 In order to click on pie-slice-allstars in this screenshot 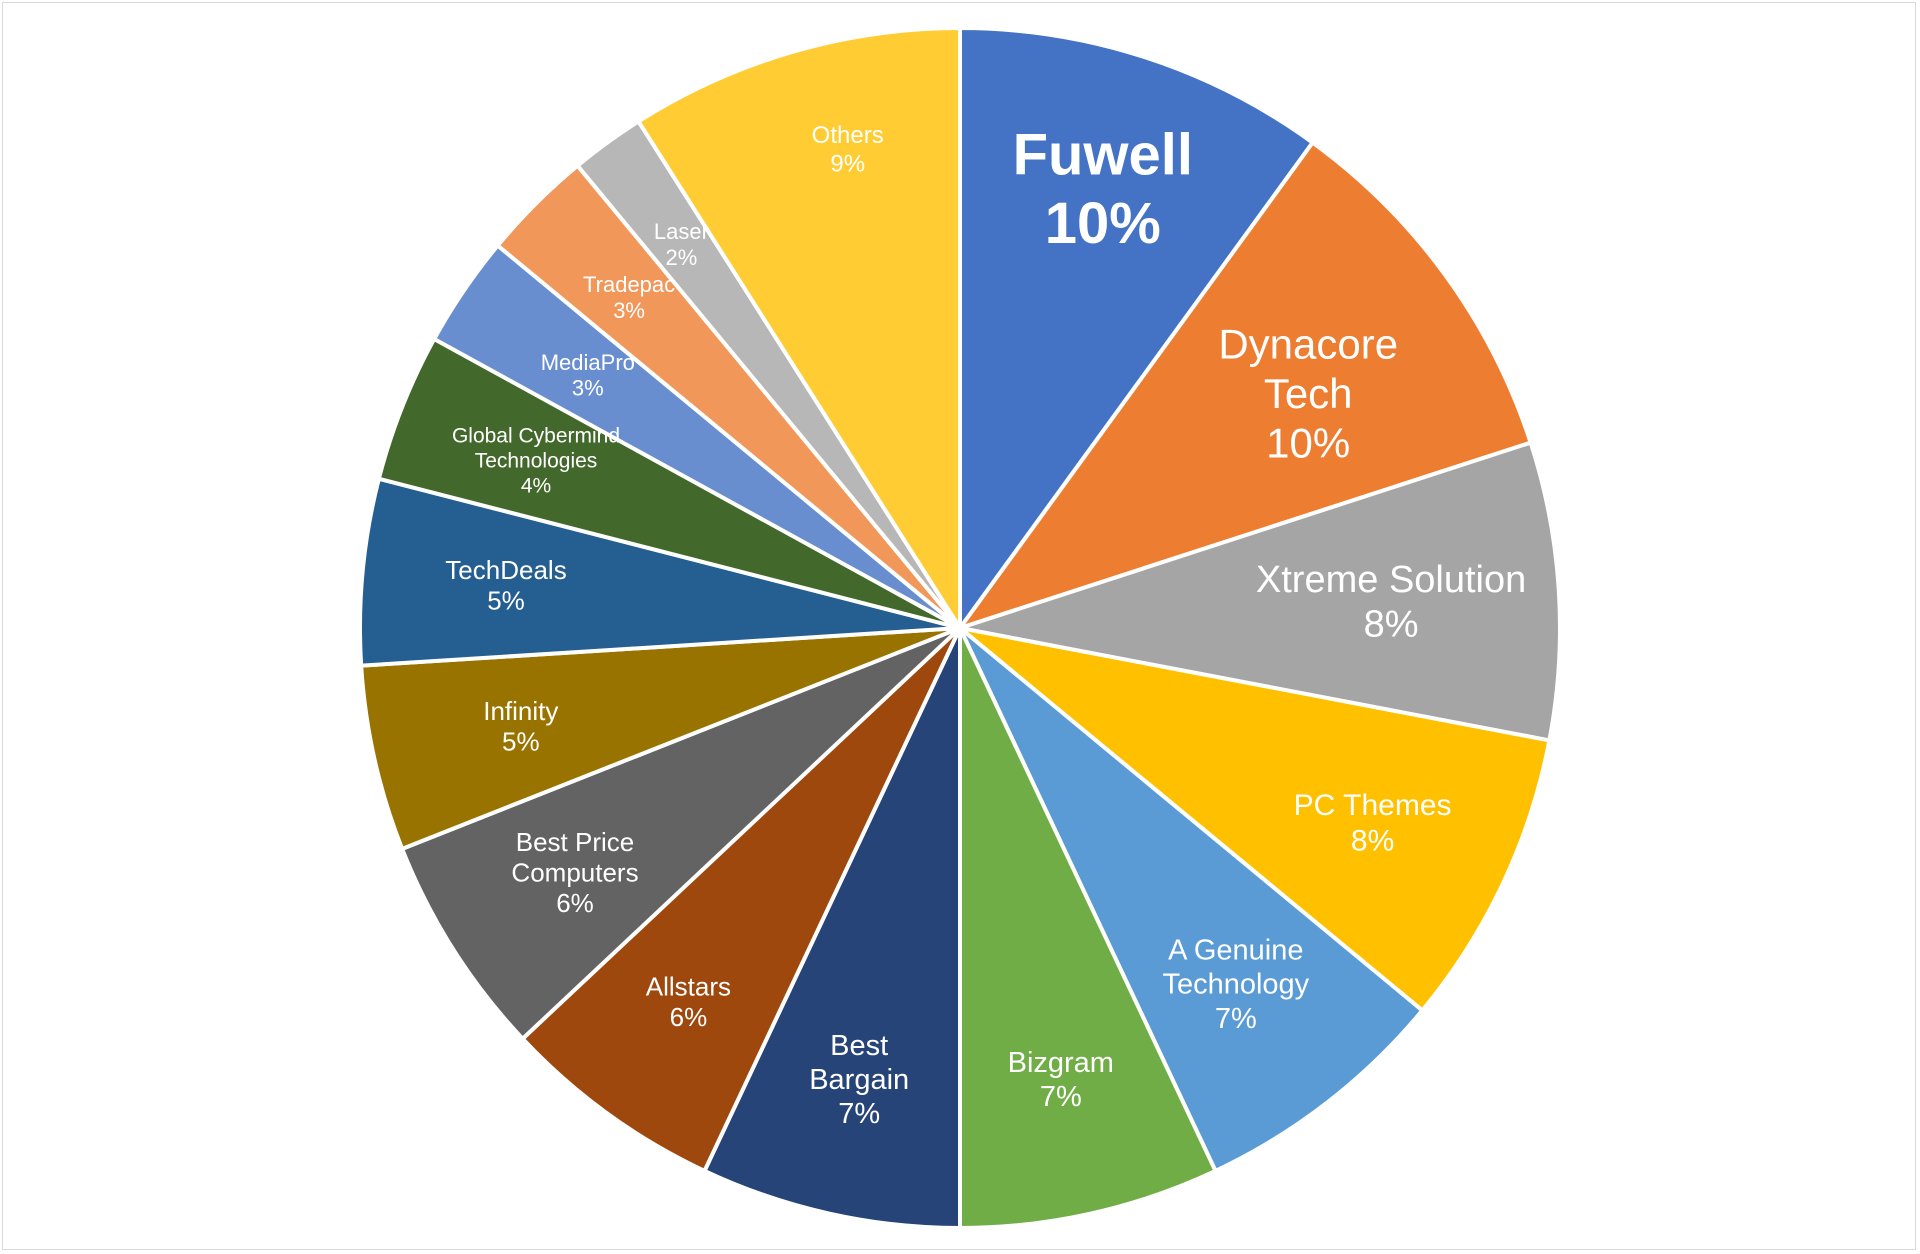, I will do `click(741, 899)`.